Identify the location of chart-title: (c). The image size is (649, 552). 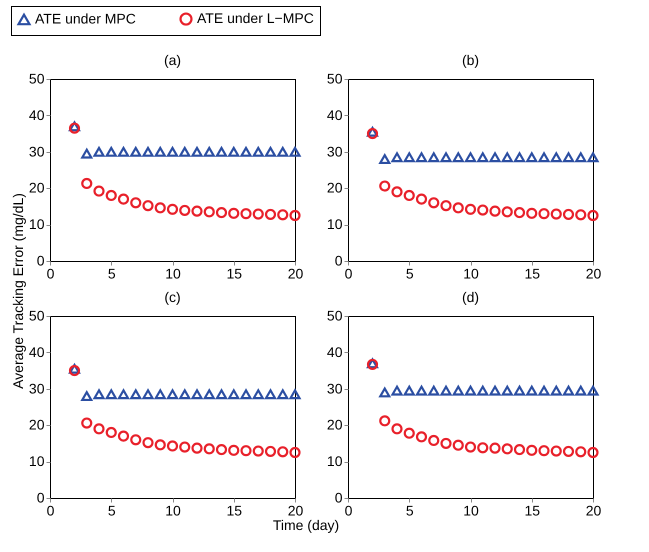
(172, 297).